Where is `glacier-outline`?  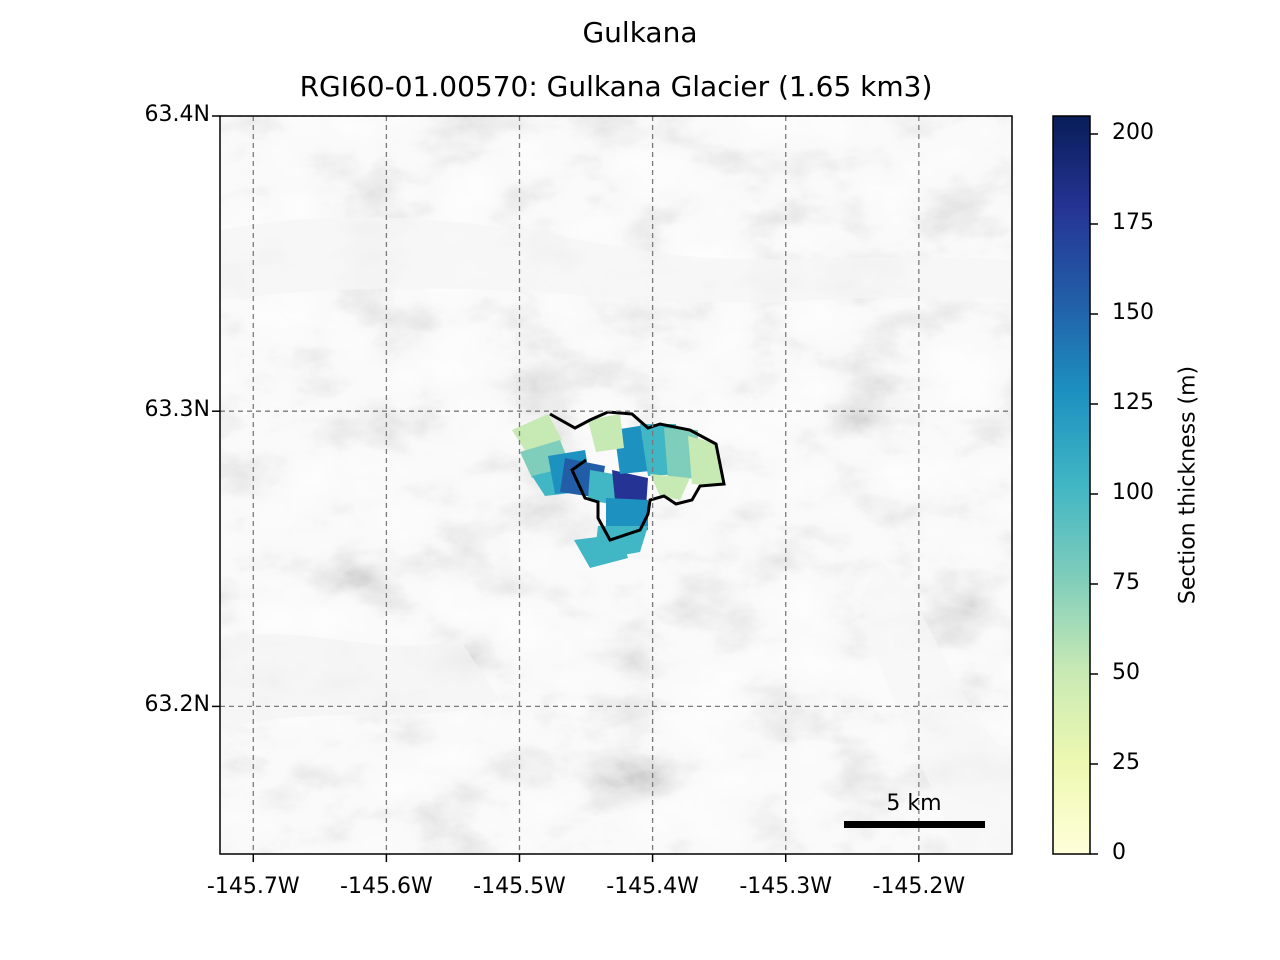
glacier-outline is located at coordinates (637, 476).